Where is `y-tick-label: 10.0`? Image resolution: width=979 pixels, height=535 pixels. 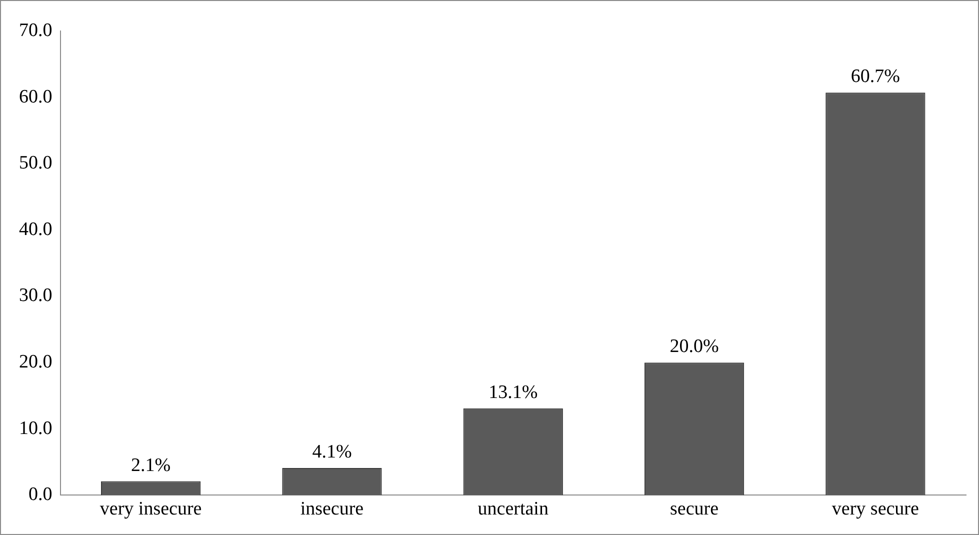
y-tick-label: 10.0 is located at coordinates (35, 428).